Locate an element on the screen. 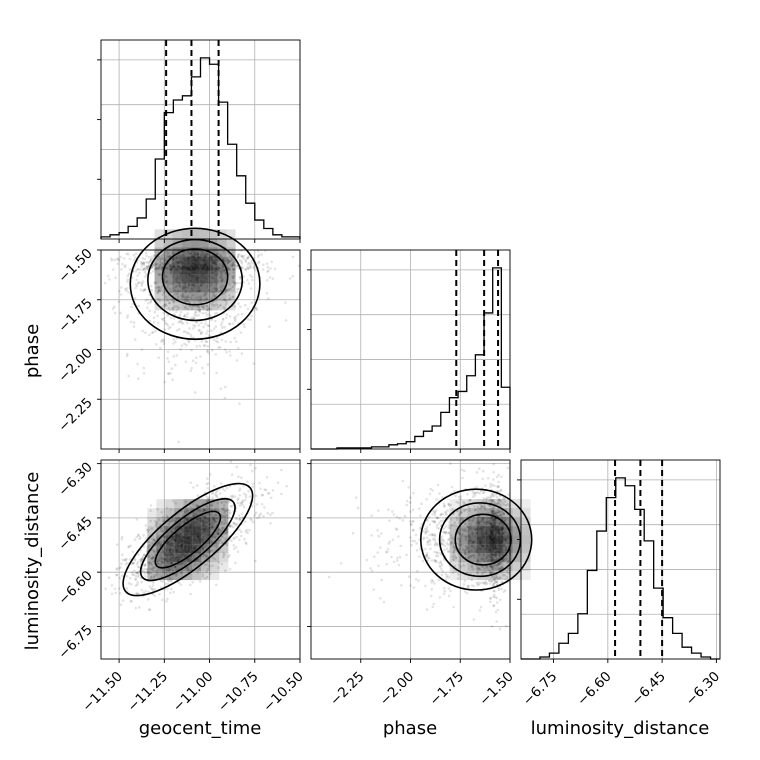 Image resolution: width=760 pixels, height=760 pixels. y-tick-label: −1.50 is located at coordinates (75, 266).